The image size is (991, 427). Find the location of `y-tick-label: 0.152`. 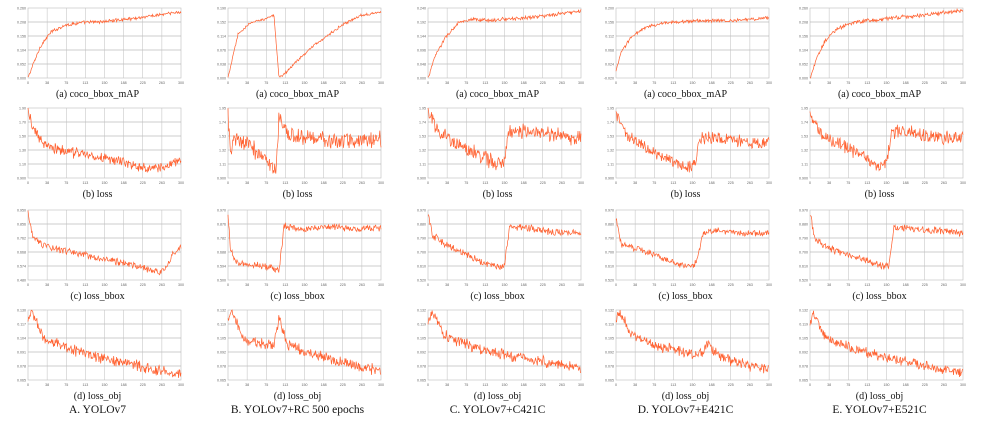

y-tick-label: 0.152 is located at coordinates (221, 23).